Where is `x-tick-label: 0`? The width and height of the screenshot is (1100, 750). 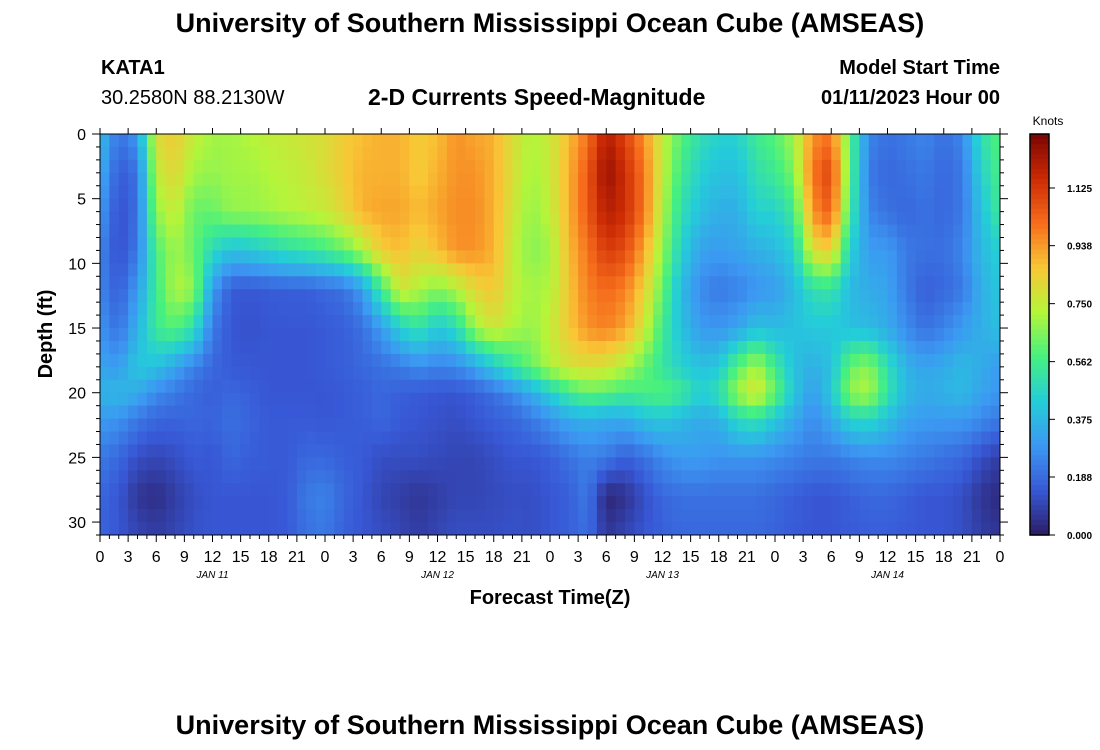 x-tick-label: 0 is located at coordinates (1000, 557).